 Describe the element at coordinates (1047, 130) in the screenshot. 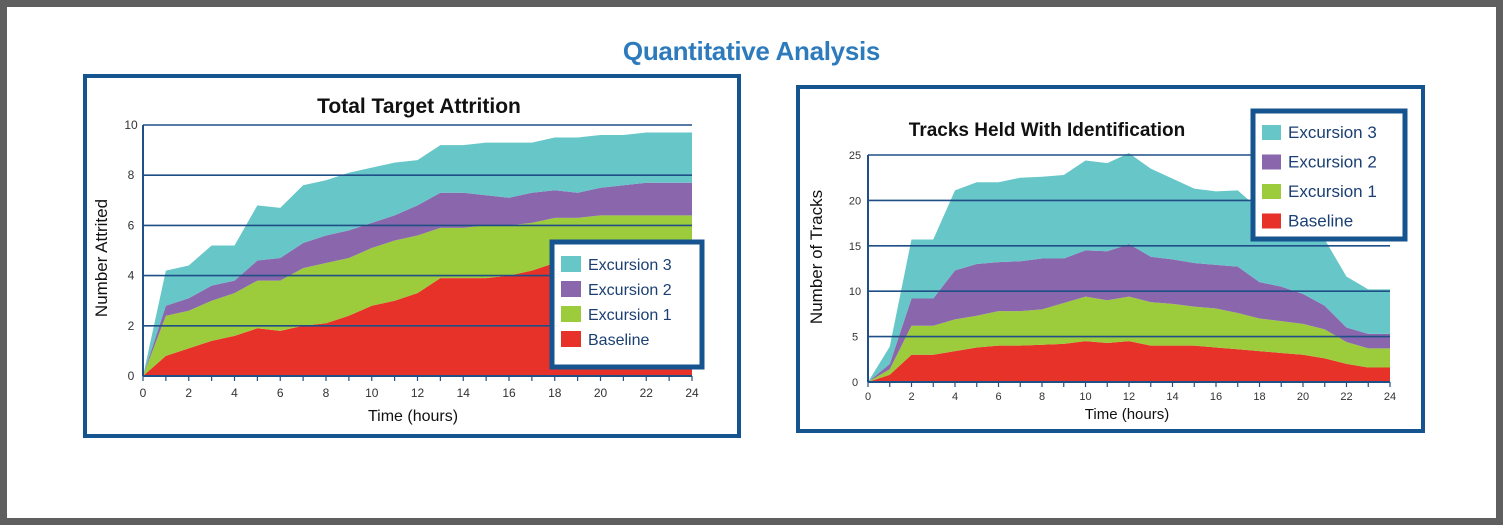

I see `chart-title: Tracks Held With Identification` at that location.